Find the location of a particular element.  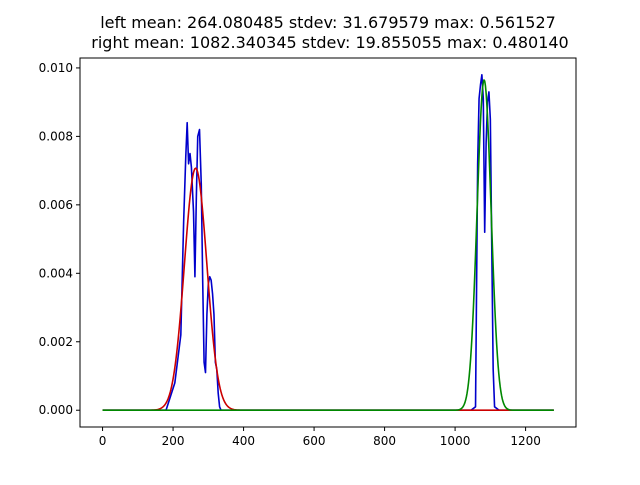

y-tick-label-1: 0.002 is located at coordinates (56, 342).